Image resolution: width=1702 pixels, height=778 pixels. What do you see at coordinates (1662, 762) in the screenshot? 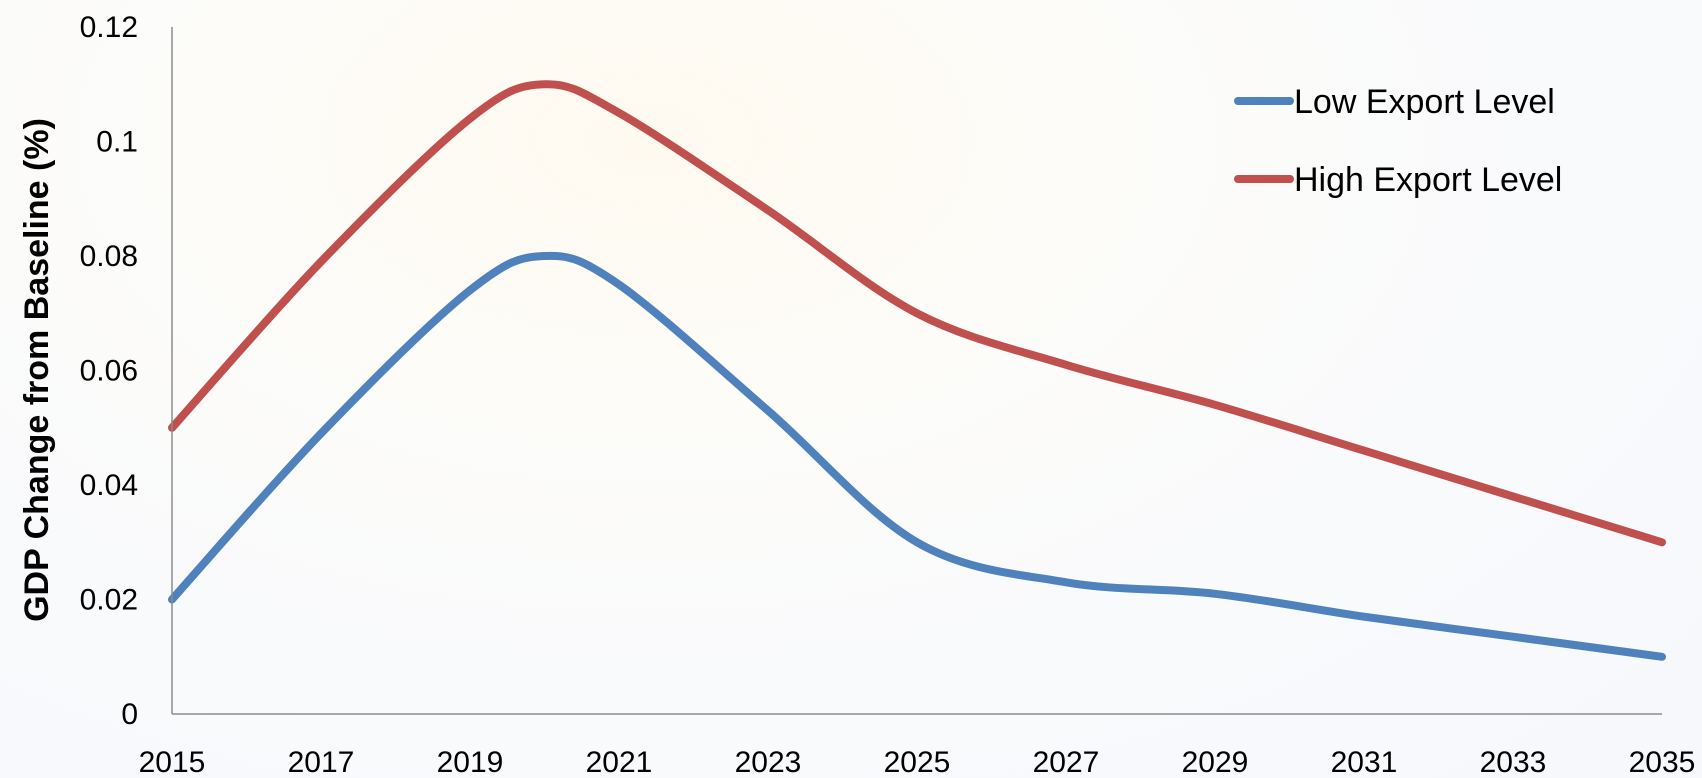
I see `x-tick-label: 2035` at bounding box center [1662, 762].